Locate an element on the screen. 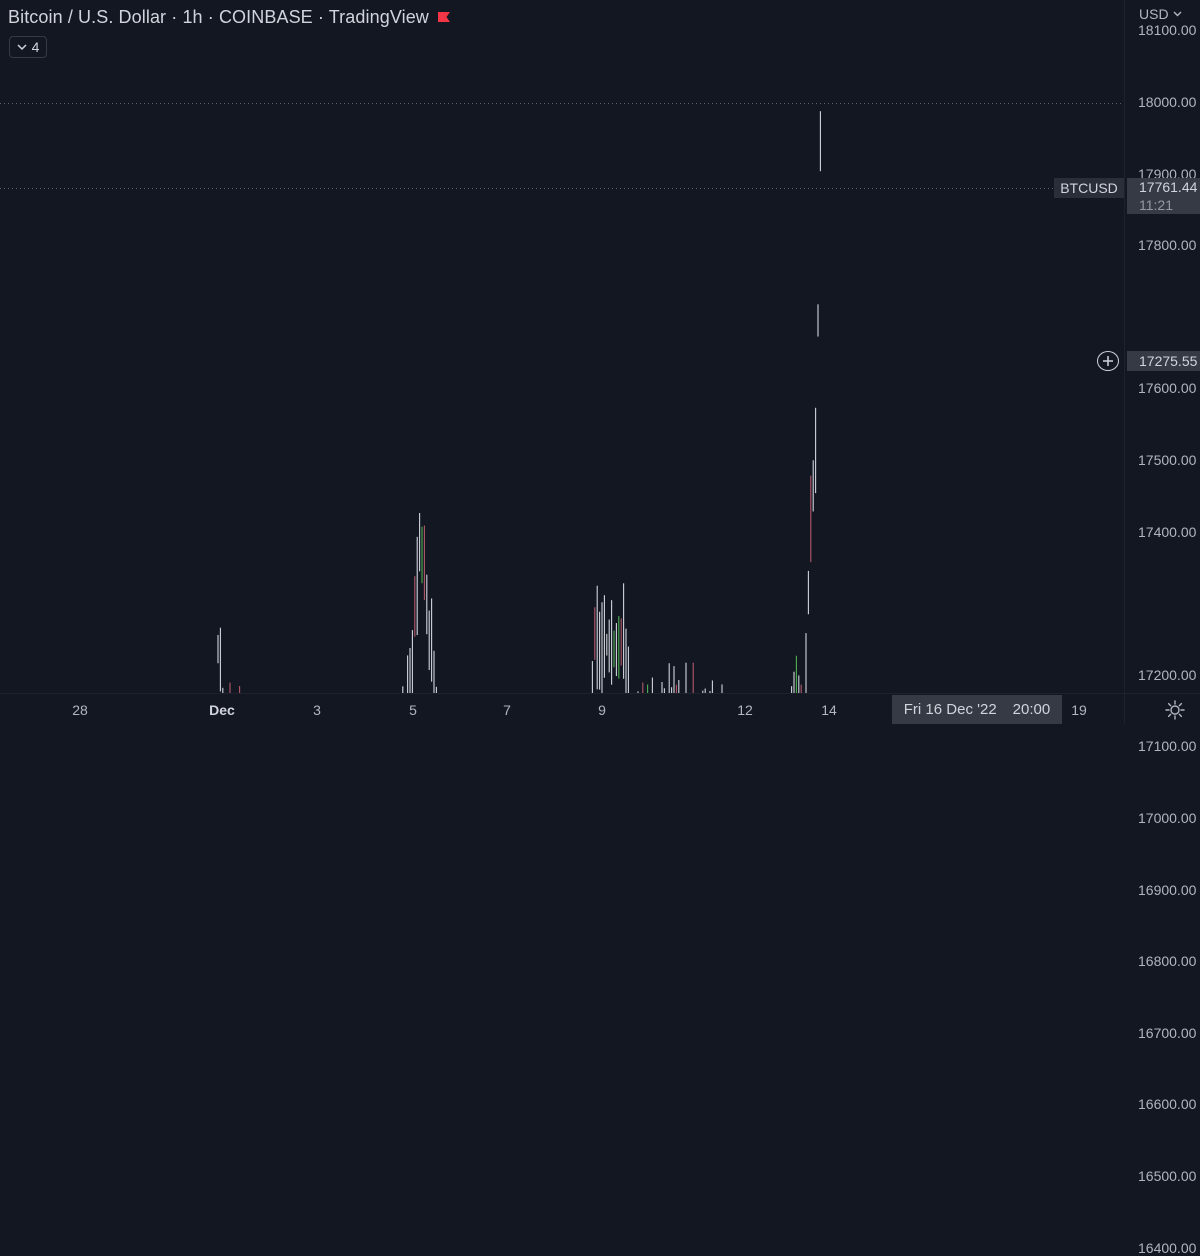  price-tick-label: 18000.00 is located at coordinates (1167, 102).